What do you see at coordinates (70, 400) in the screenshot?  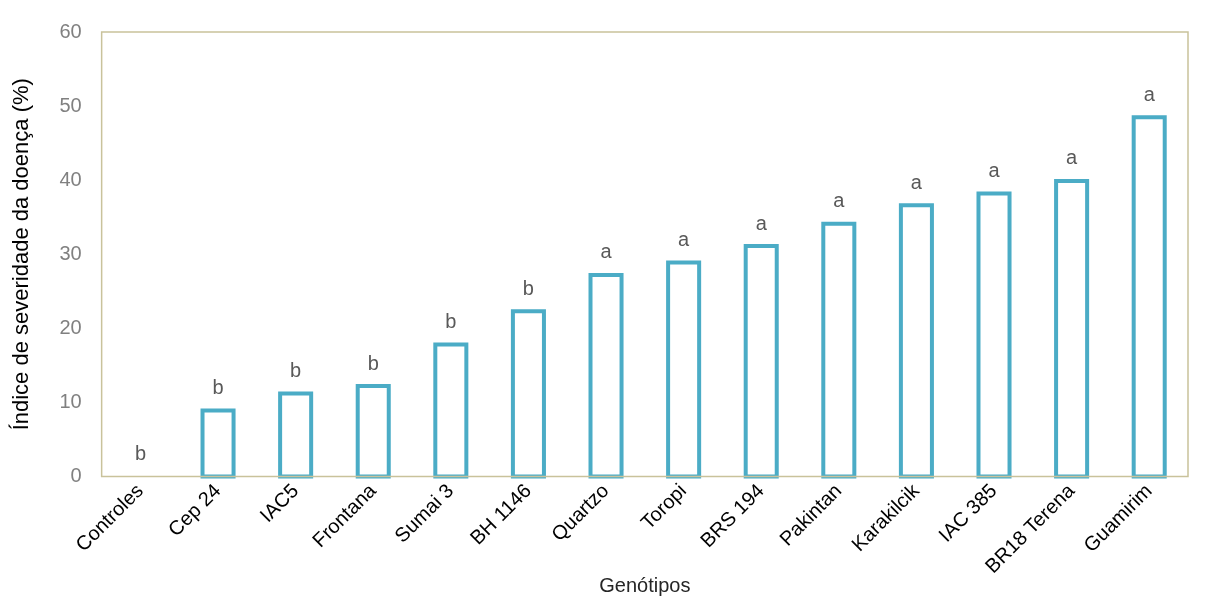 I see `y-tick-label: 10` at bounding box center [70, 400].